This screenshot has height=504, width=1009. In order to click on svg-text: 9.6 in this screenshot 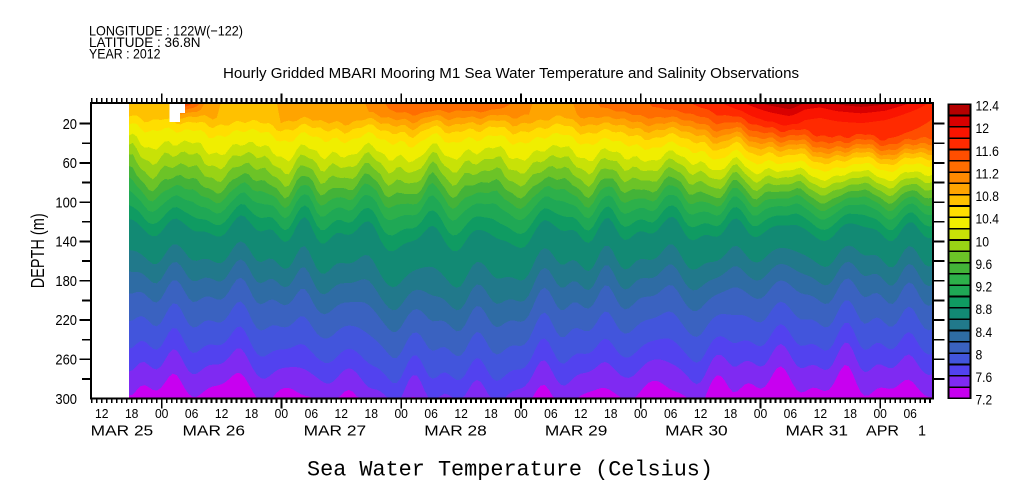, I will do `click(984, 264)`.